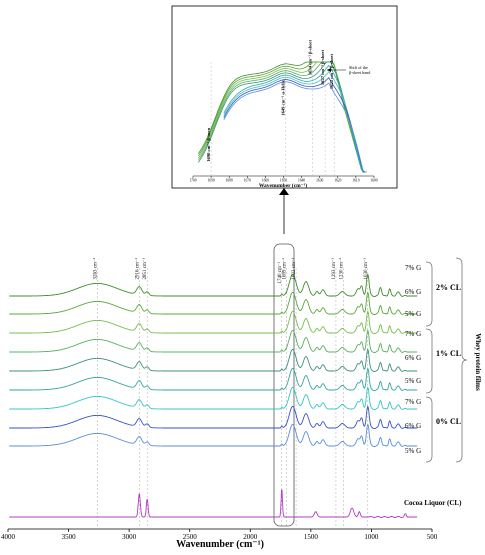  Describe the element at coordinates (360, 70) in the screenshot. I see `shift-annotation-text: Shift of the β-sheet band` at that location.